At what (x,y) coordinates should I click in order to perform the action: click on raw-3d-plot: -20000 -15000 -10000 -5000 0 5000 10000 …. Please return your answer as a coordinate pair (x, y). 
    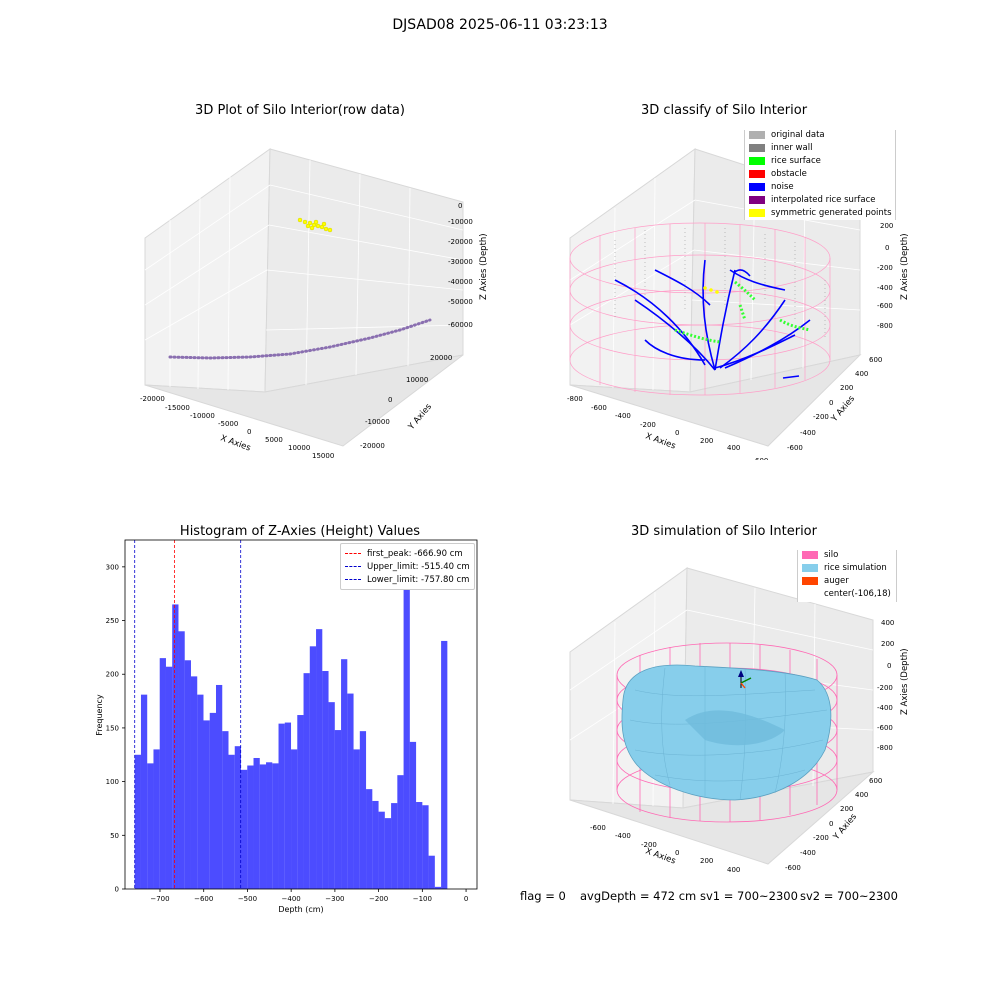
    Looking at the image, I should click on (314, 304).